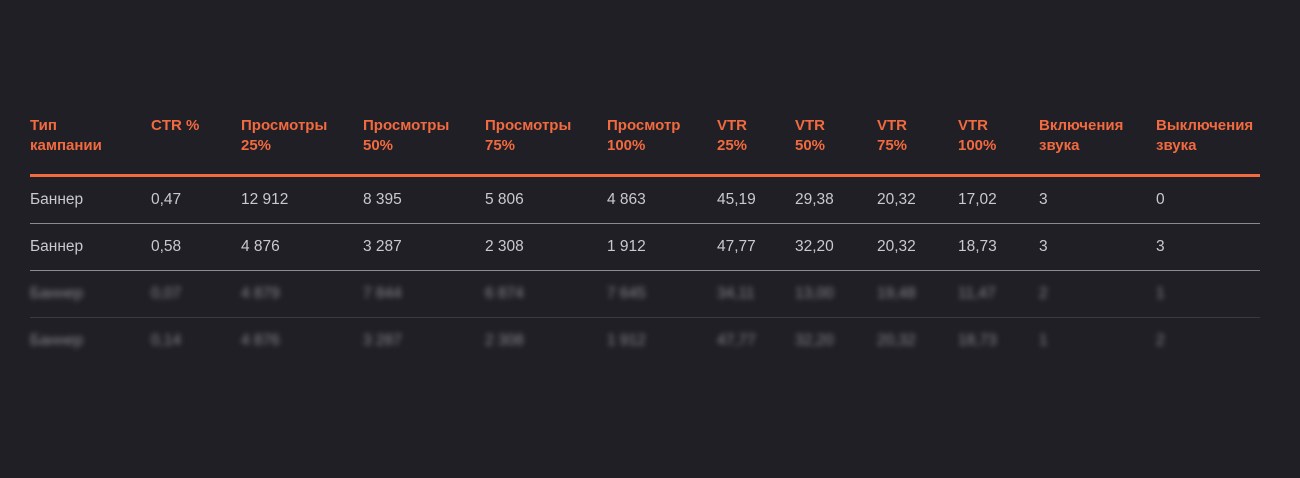 The width and height of the screenshot is (1300, 478). Describe the element at coordinates (662, 199) in the screenshot. I see `table-cell: 4 863` at that location.